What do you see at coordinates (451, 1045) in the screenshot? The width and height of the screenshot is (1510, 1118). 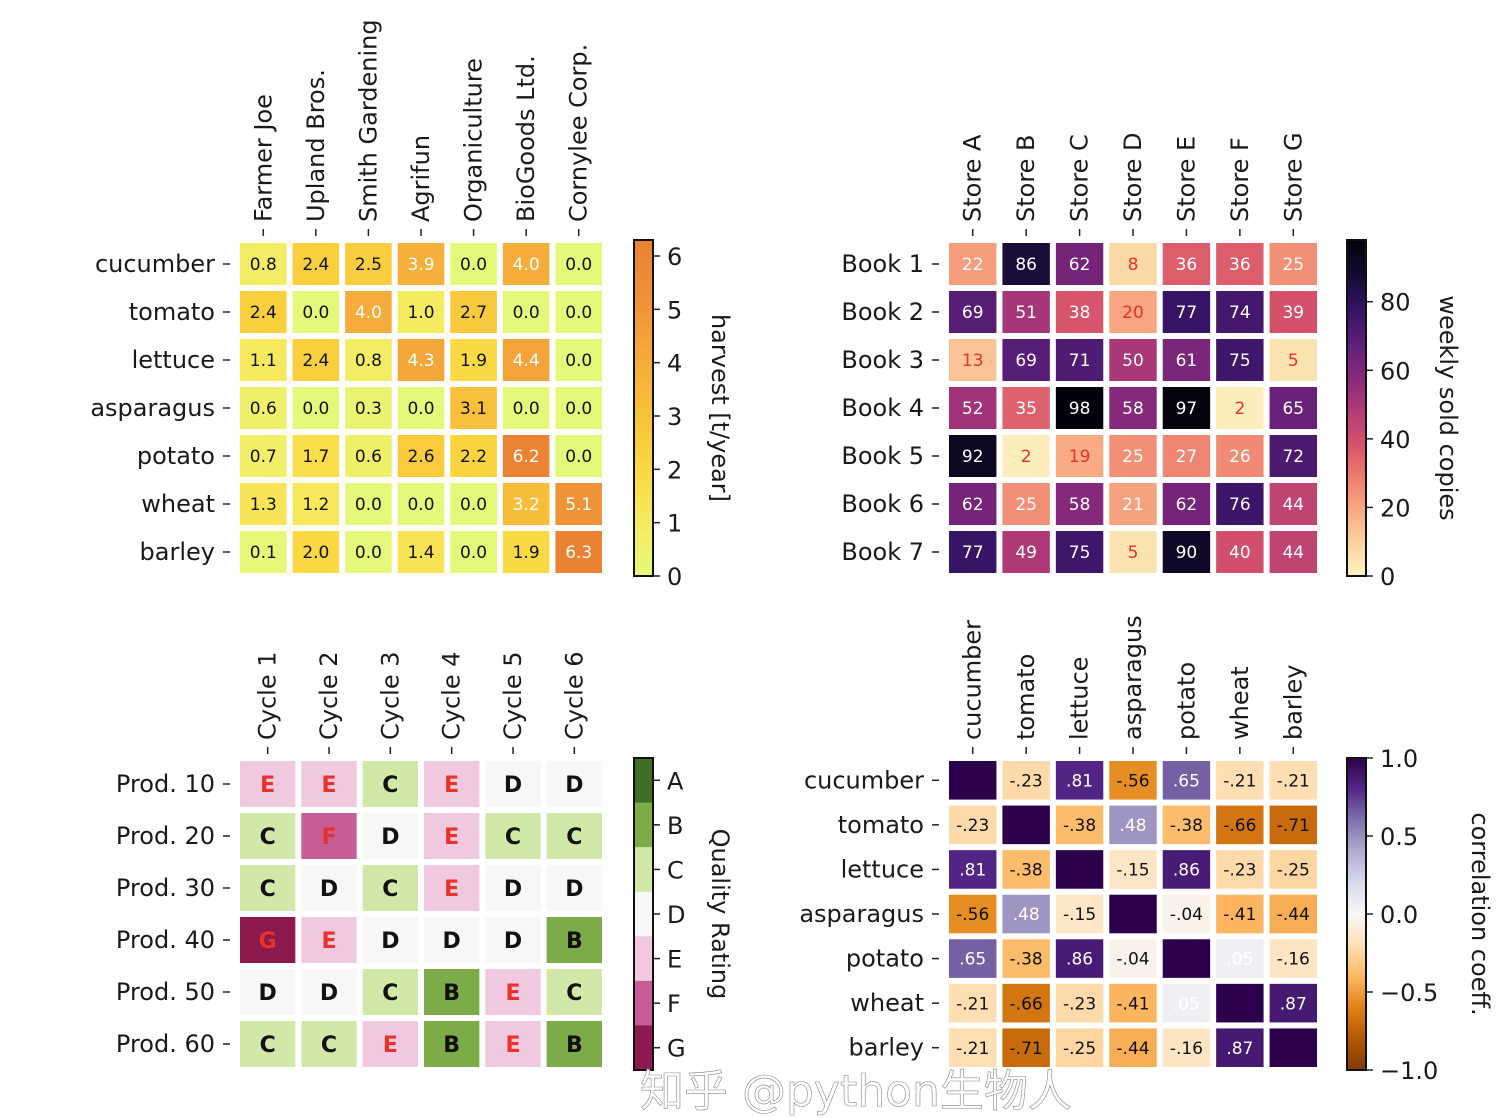 I see `cell-label: B` at bounding box center [451, 1045].